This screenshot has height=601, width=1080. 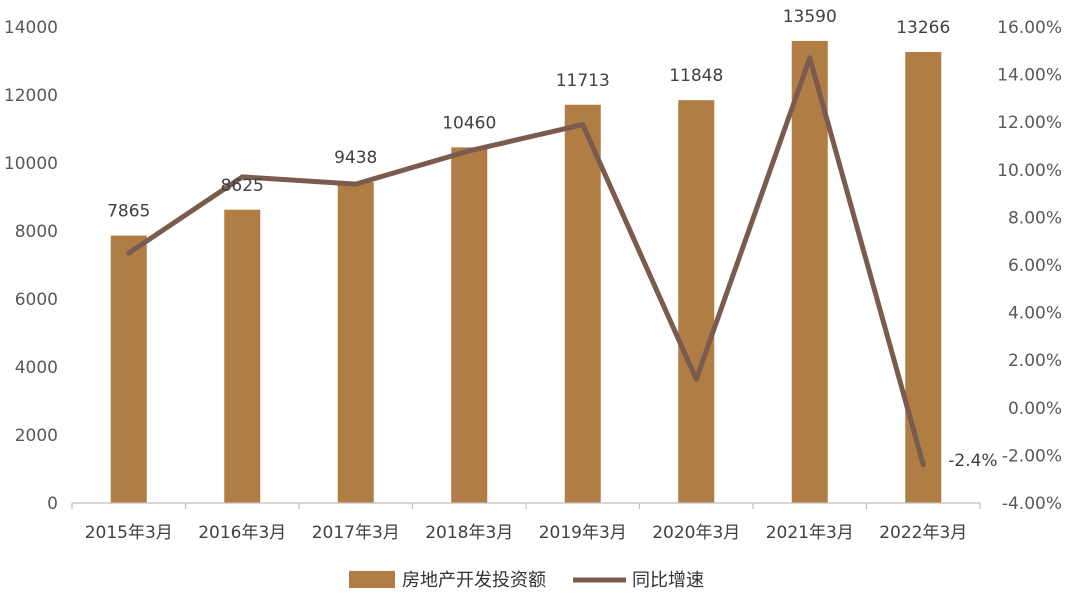 What do you see at coordinates (36, 368) in the screenshot?
I see `y-left-tick-label: 4000` at bounding box center [36, 368].